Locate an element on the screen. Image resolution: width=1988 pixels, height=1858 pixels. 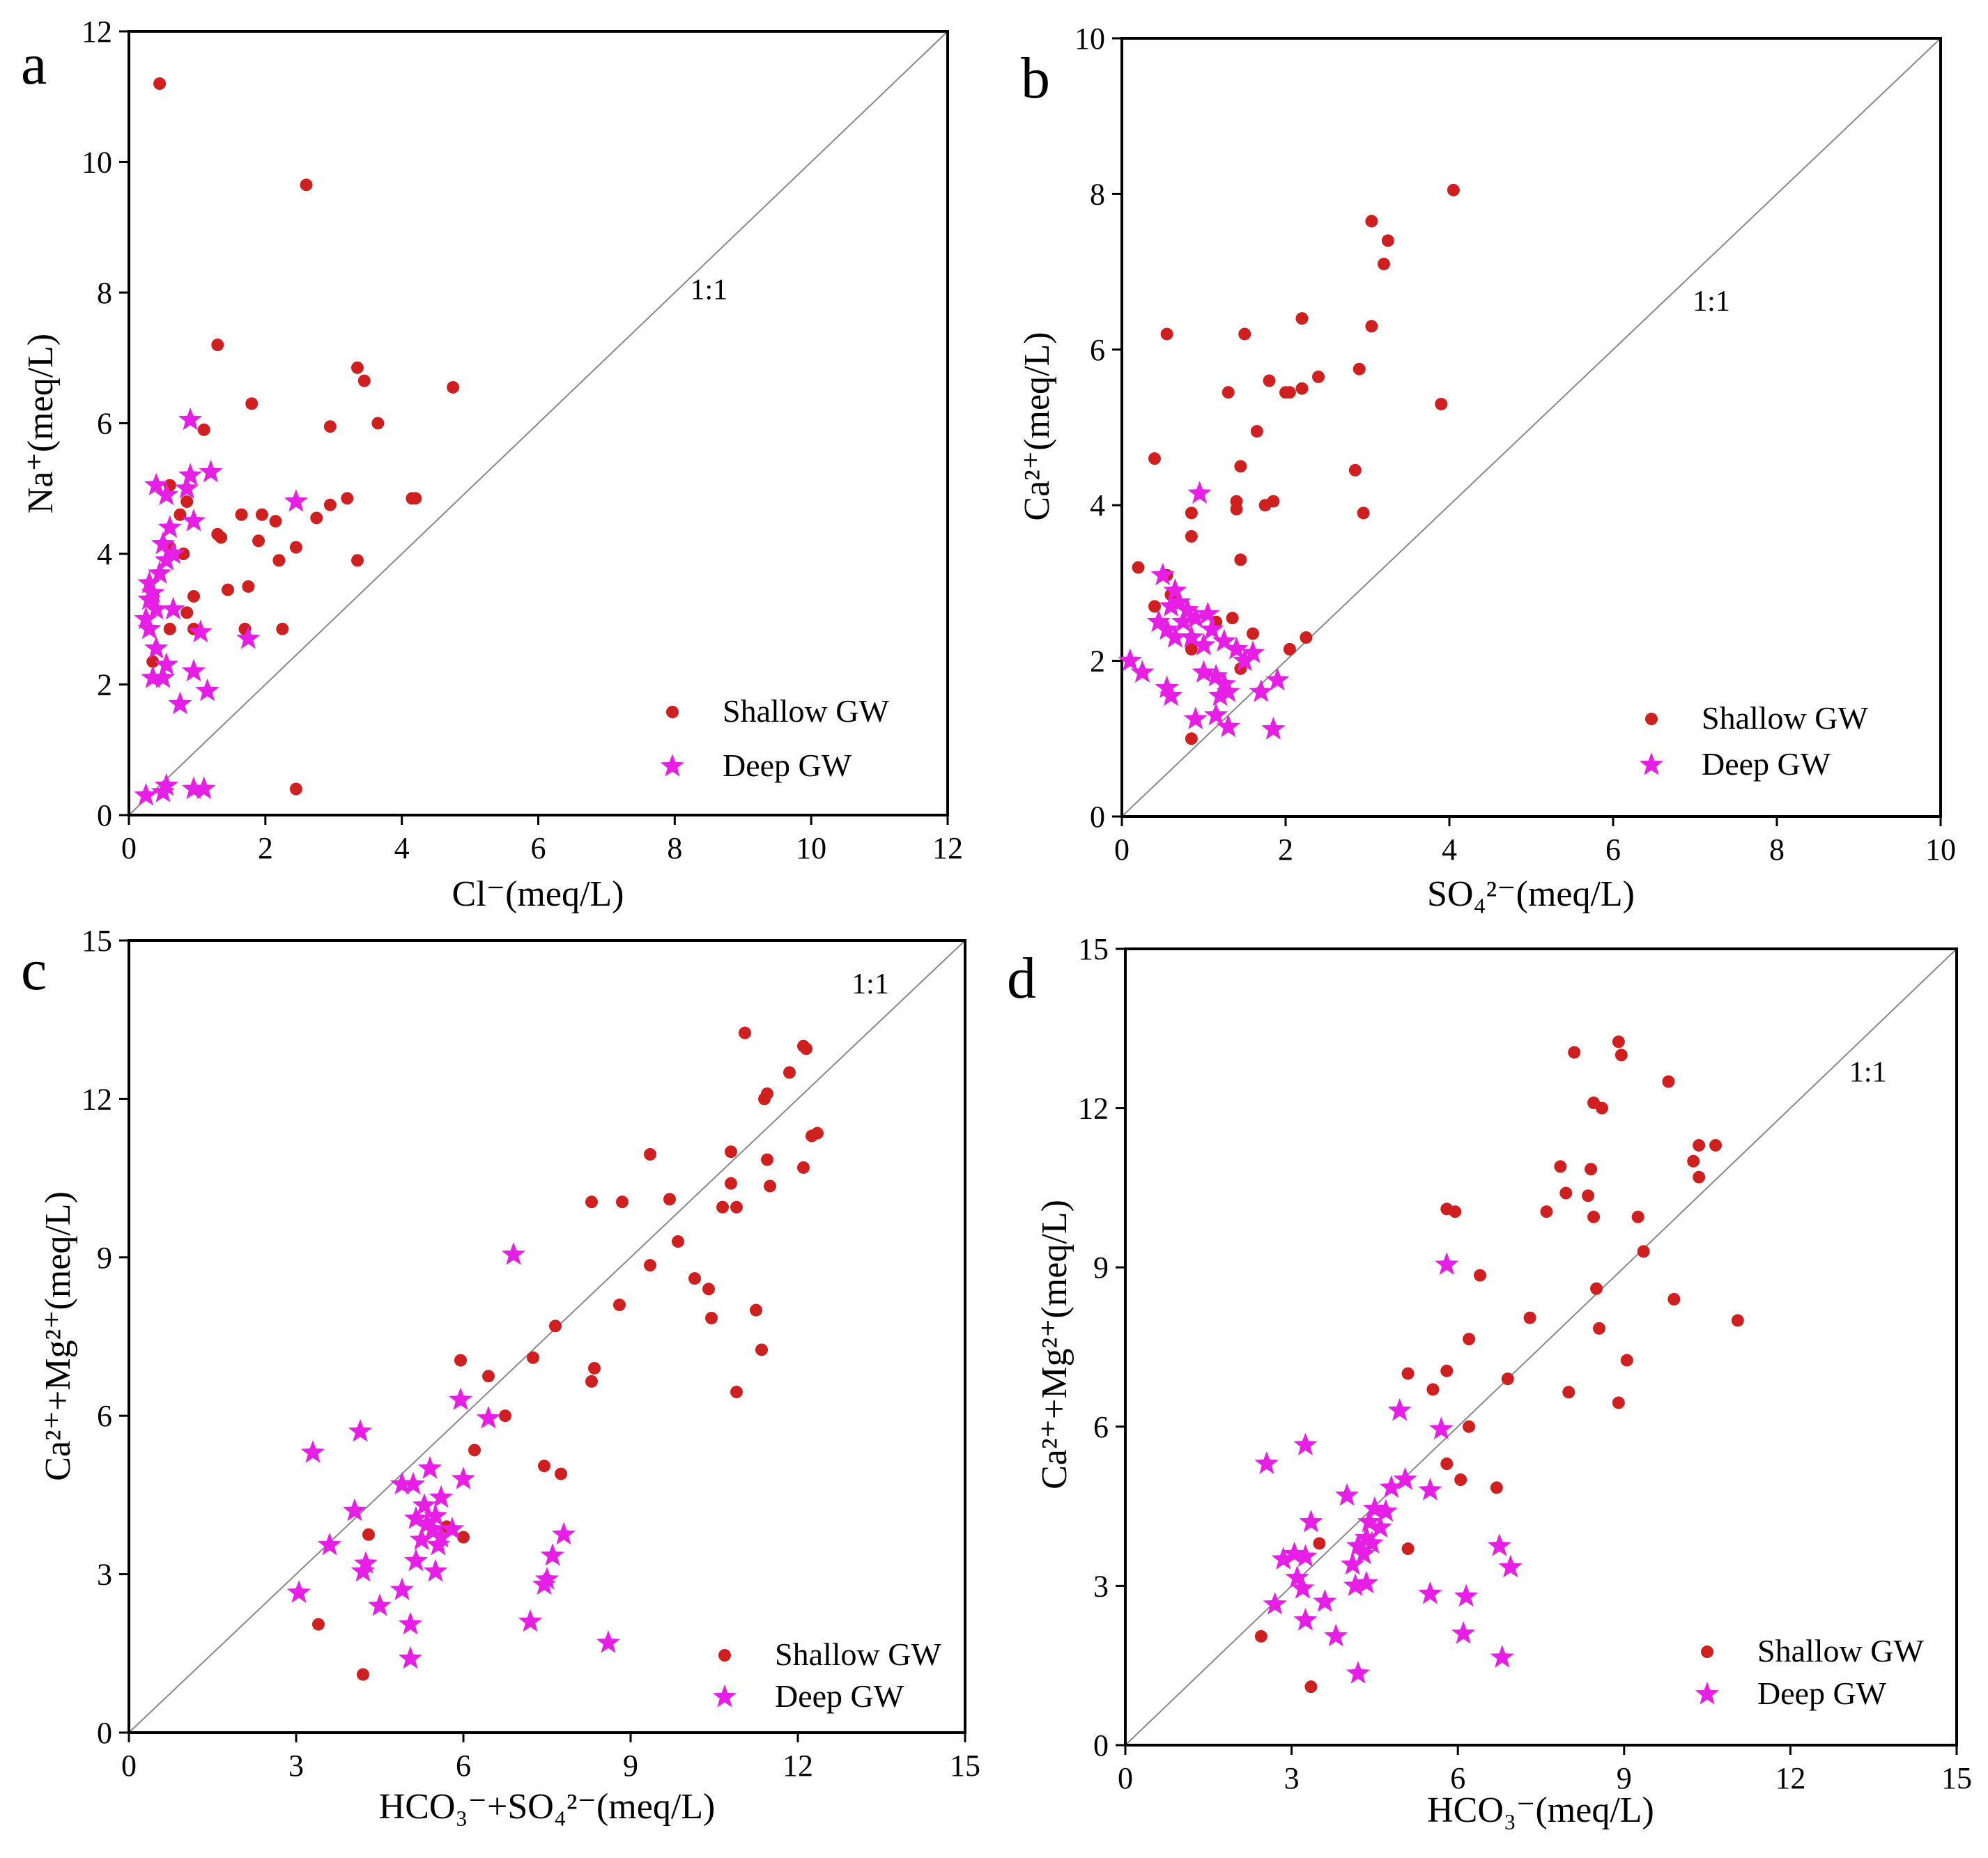
x-axis-title: HCO₃⁻(meq/L) is located at coordinates (1540, 1810).